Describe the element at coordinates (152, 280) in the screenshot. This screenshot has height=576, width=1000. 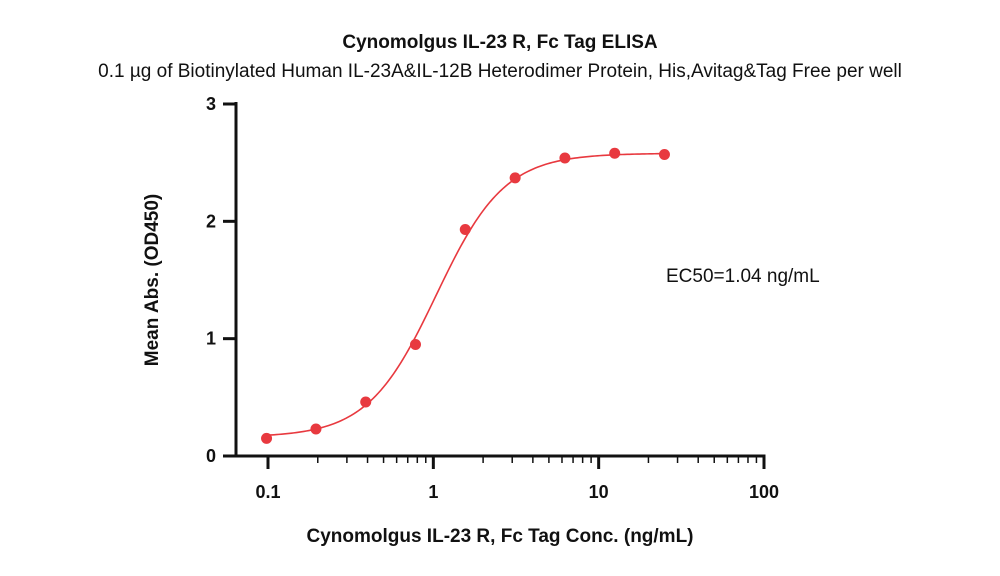
I see `y-axis-label: Mean Abs. (OD450)` at that location.